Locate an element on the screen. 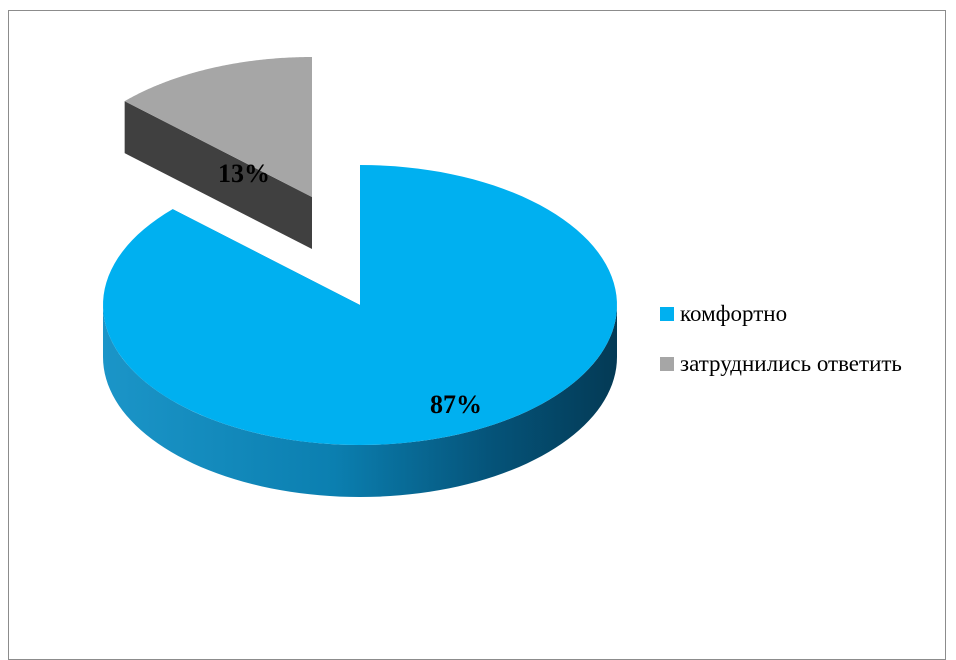  data-label-slice-0: 87% is located at coordinates (456, 404).